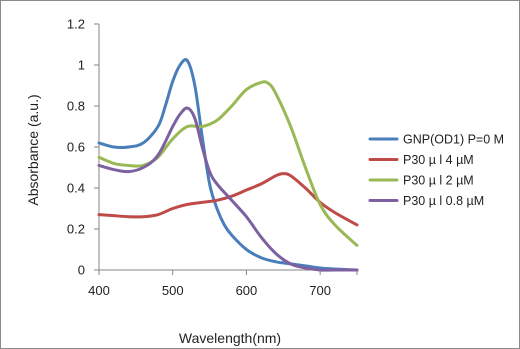 This screenshot has width=520, height=349. Describe the element at coordinates (76, 229) in the screenshot. I see `y-tick-label: 0.2` at that location.